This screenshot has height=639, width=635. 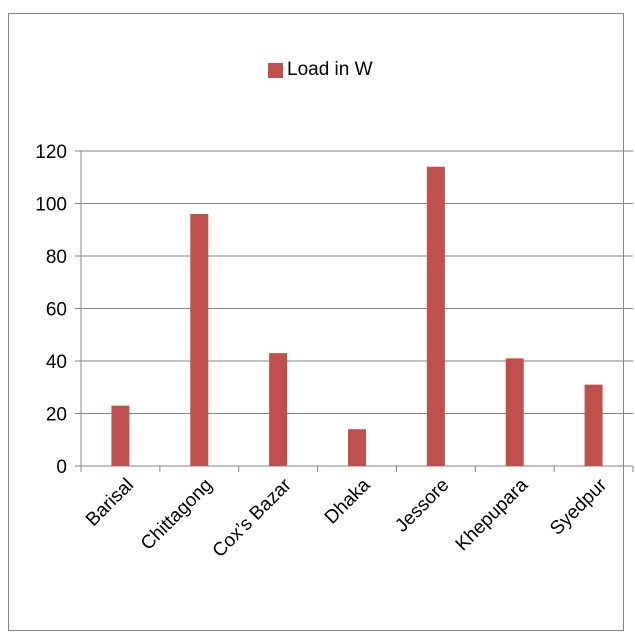 I want to click on legend-swatch, so click(x=275, y=70).